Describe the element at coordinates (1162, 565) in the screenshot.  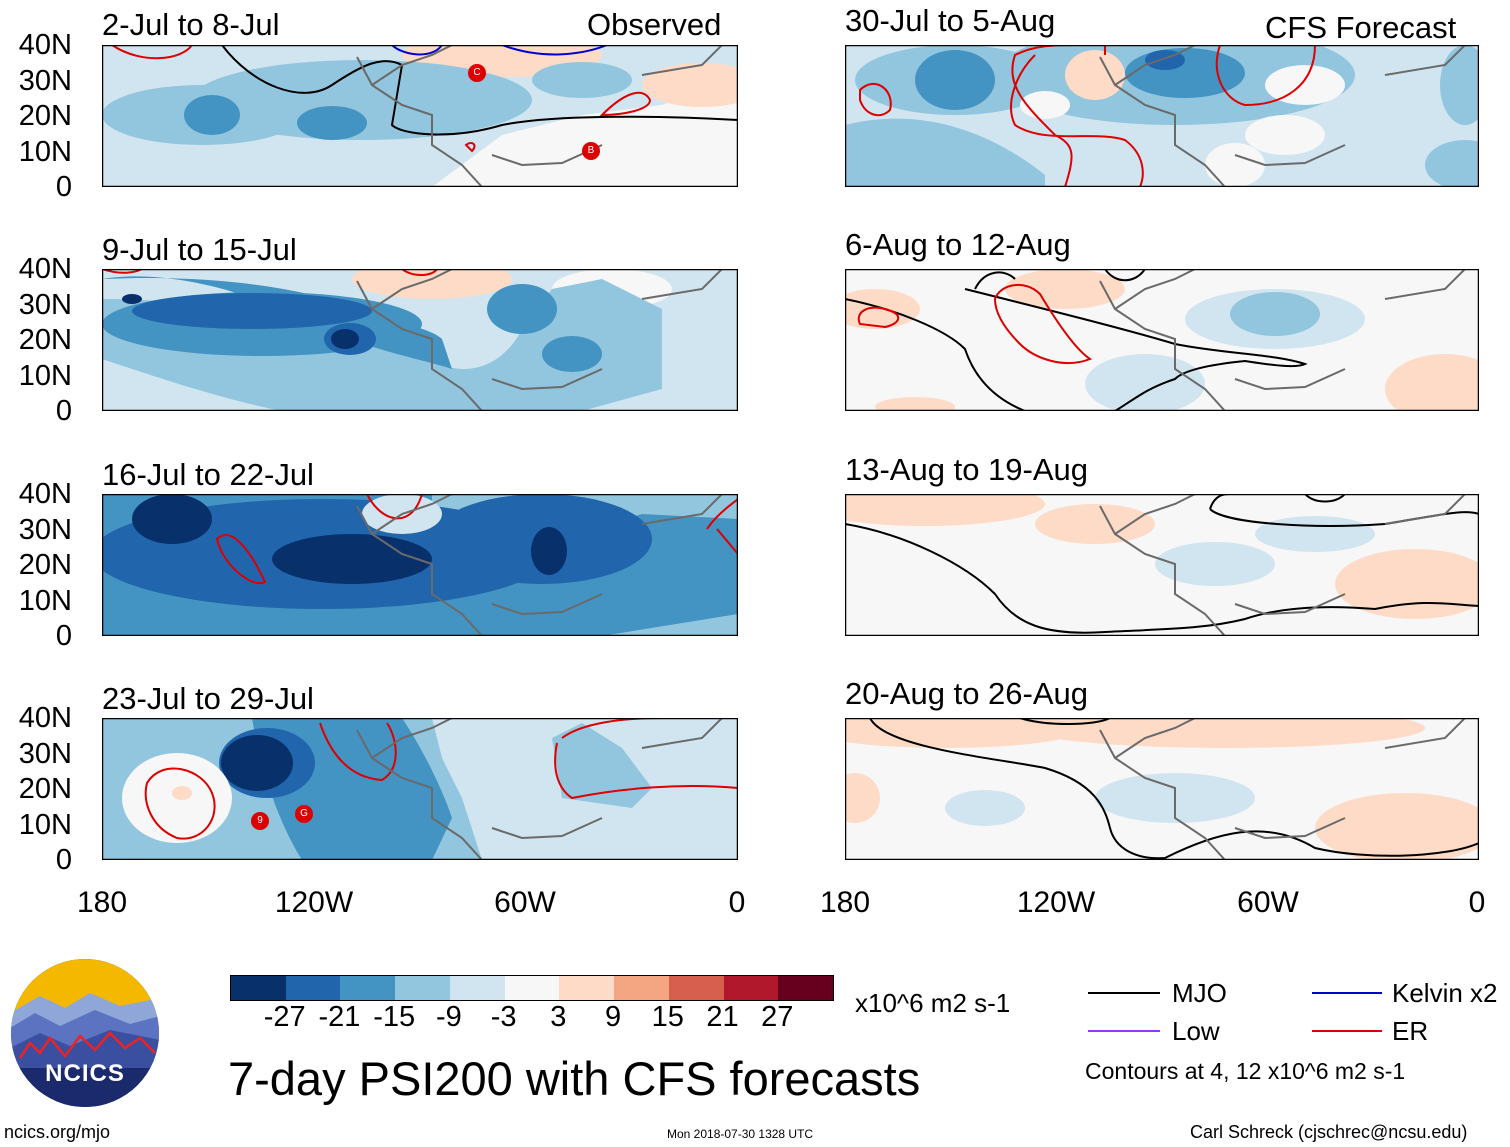
I see `panel-7-map` at that location.